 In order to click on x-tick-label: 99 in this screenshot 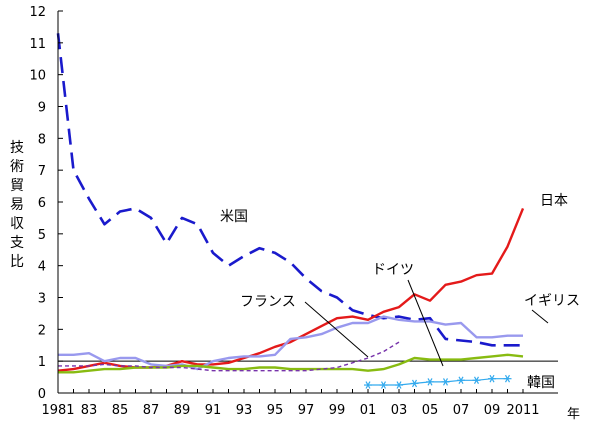, I will do `click(337, 410)`.